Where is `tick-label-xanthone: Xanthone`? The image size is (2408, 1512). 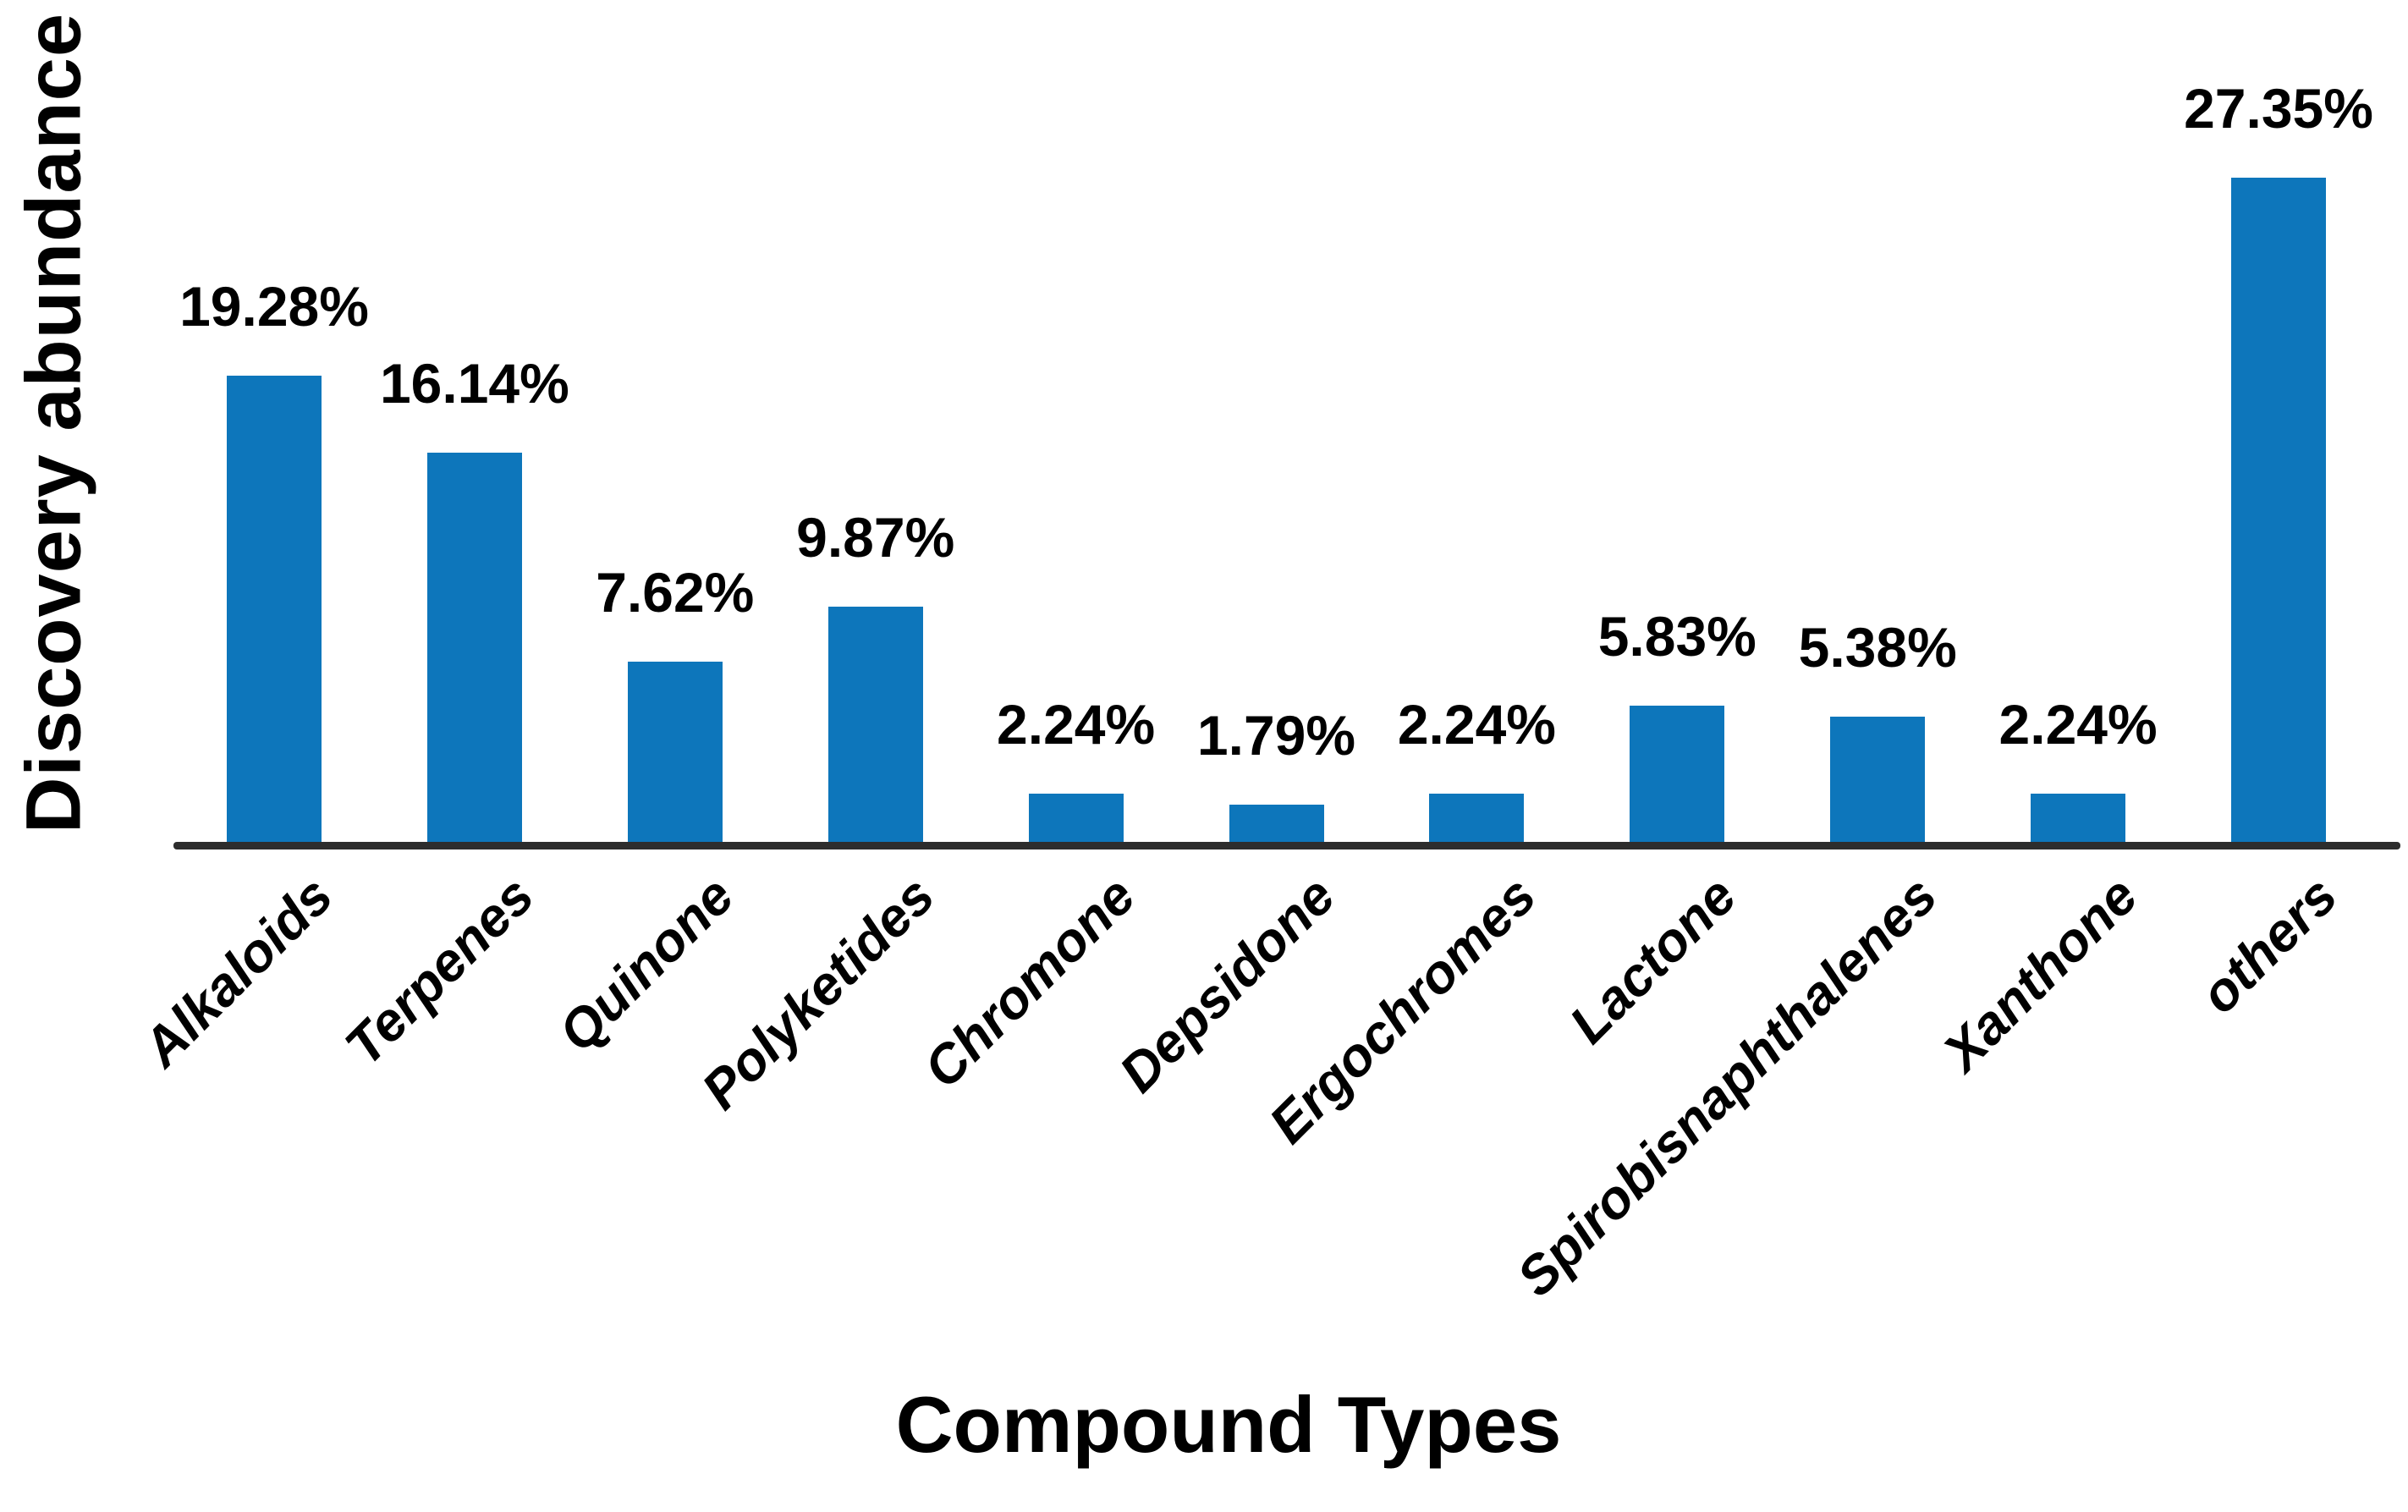 tick-label-xanthone: Xanthone is located at coordinates (2040, 974).